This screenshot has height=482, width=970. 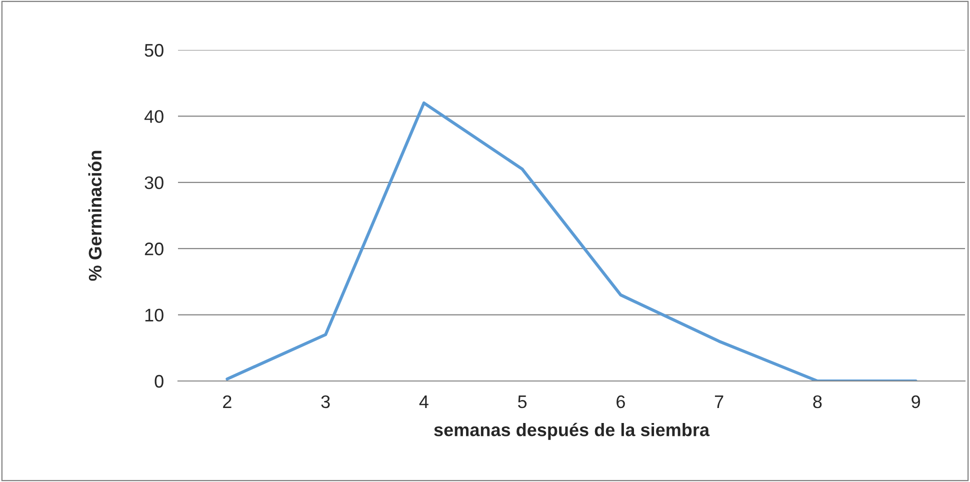 What do you see at coordinates (227, 401) in the screenshot?
I see `x-tick-label: 2` at bounding box center [227, 401].